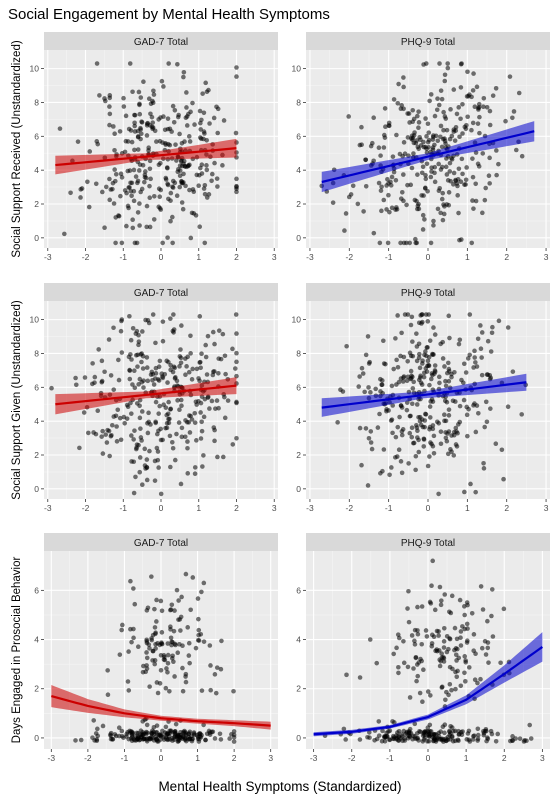 Image resolution: width=560 pixels, height=805 pixels. What do you see at coordinates (542, 758) in the screenshot?
I see `x-tick-label: 3` at bounding box center [542, 758].